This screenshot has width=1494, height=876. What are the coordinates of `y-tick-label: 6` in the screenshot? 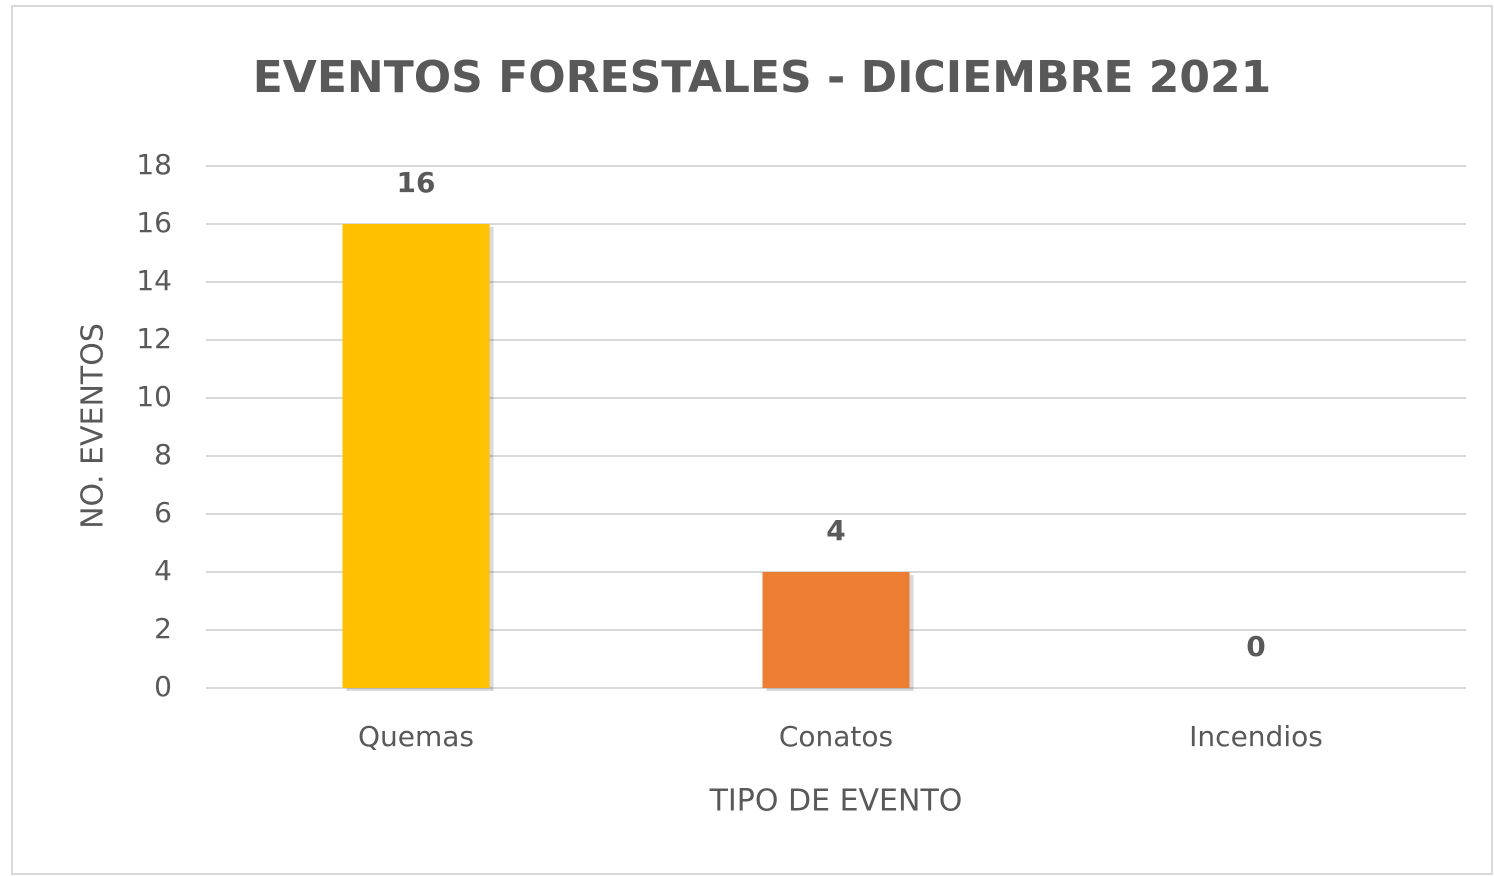 It's located at (163, 512).